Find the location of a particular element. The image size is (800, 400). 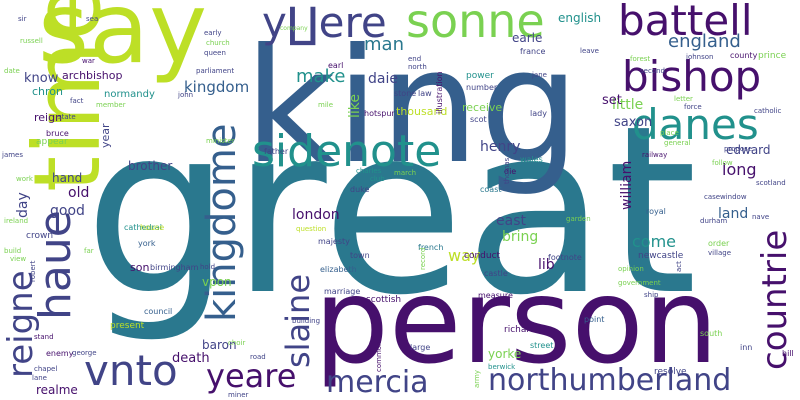

cloud-word: state is located at coordinates (67, 117).